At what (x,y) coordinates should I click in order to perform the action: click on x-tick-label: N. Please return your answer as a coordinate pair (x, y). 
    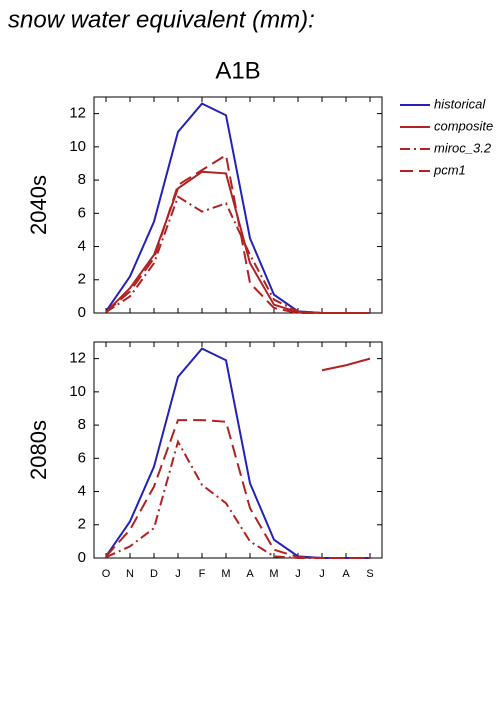
    Looking at the image, I should click on (130, 574).